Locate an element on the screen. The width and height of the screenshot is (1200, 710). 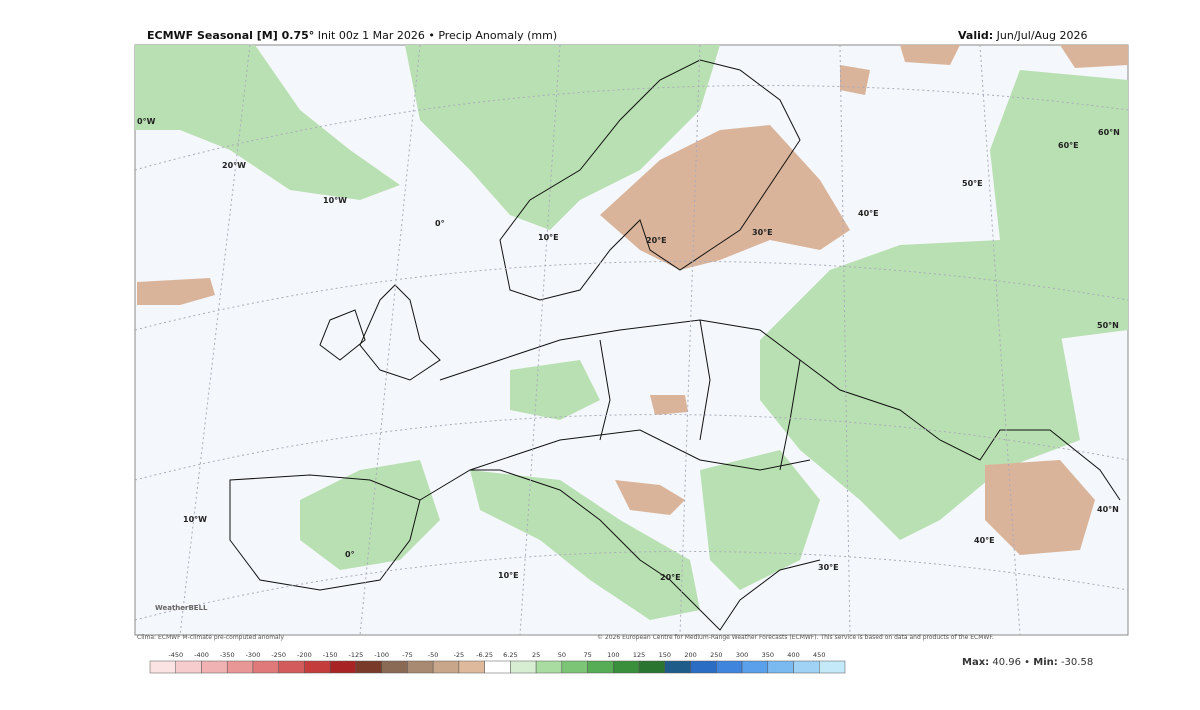
colorbar-label: -250 is located at coordinates (278, 655).